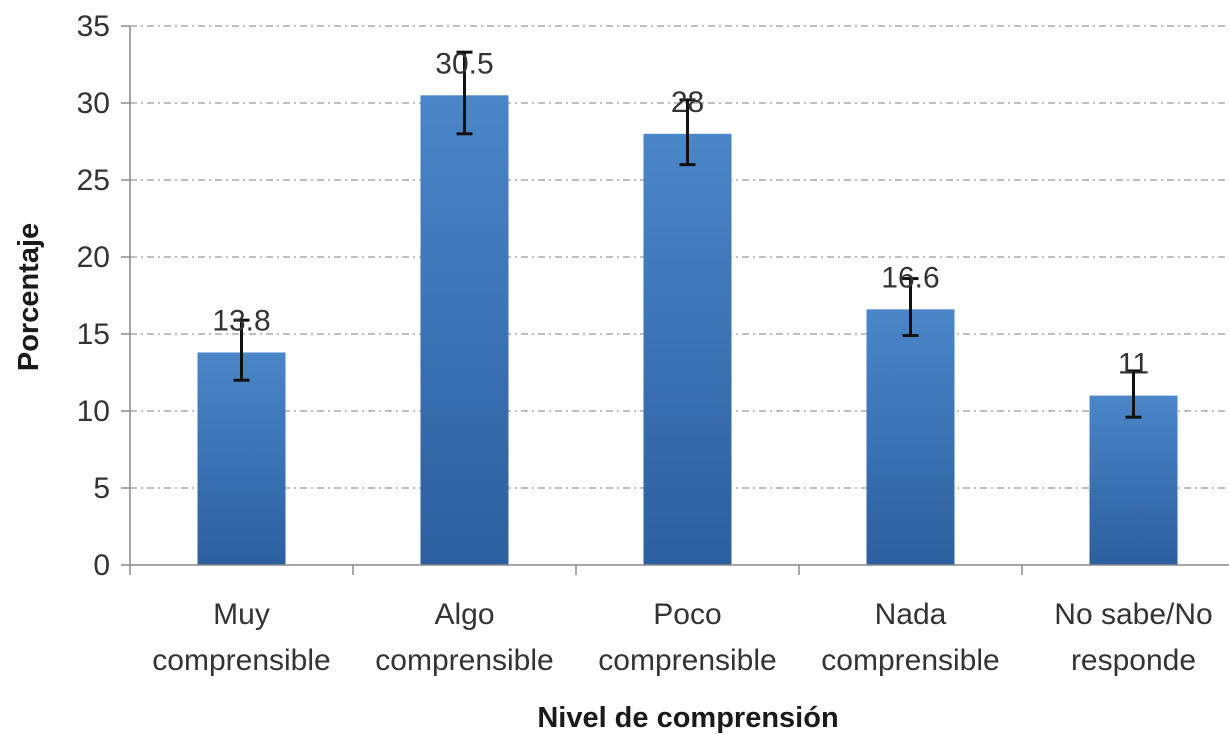  I want to click on y-tick-label: 25, so click(93, 180).